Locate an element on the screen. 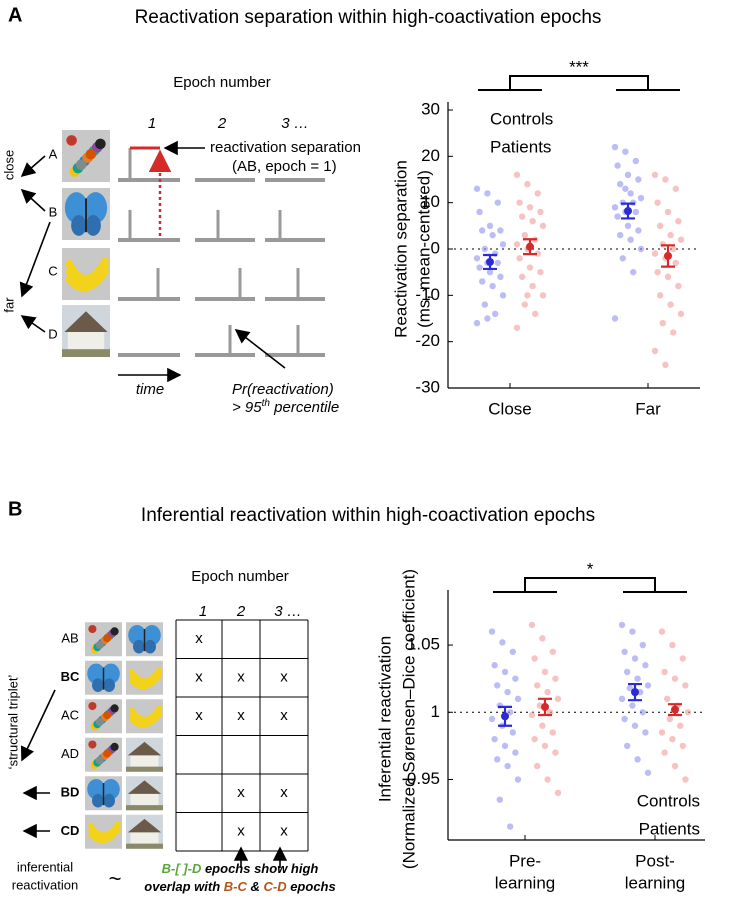 This screenshot has width=736, height=911. percentile-label: > 95th percentile is located at coordinates (285, 407).